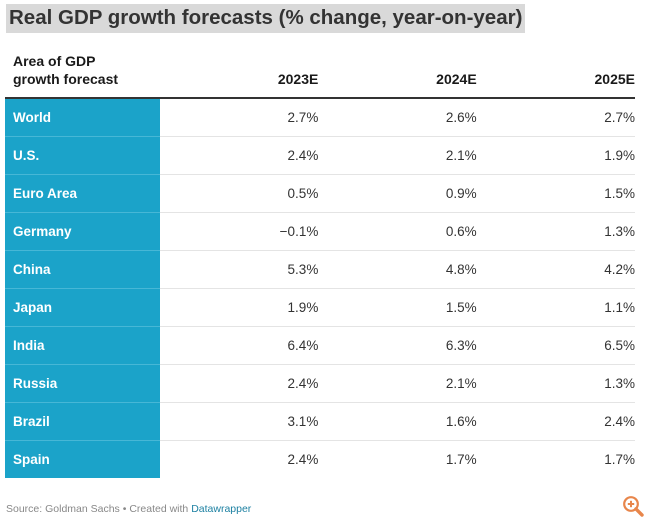 The height and width of the screenshot is (524, 650). Describe the element at coordinates (555, 231) in the screenshot. I see `cell-germany-2025e: 1.3%` at that location.